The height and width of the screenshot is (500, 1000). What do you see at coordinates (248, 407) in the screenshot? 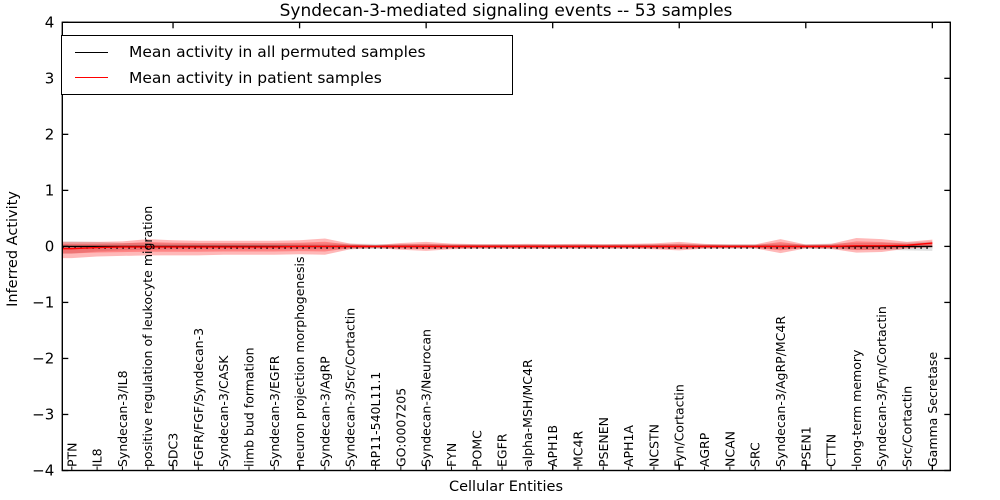
I see `x-category-label: limb bud formation` at bounding box center [248, 407].